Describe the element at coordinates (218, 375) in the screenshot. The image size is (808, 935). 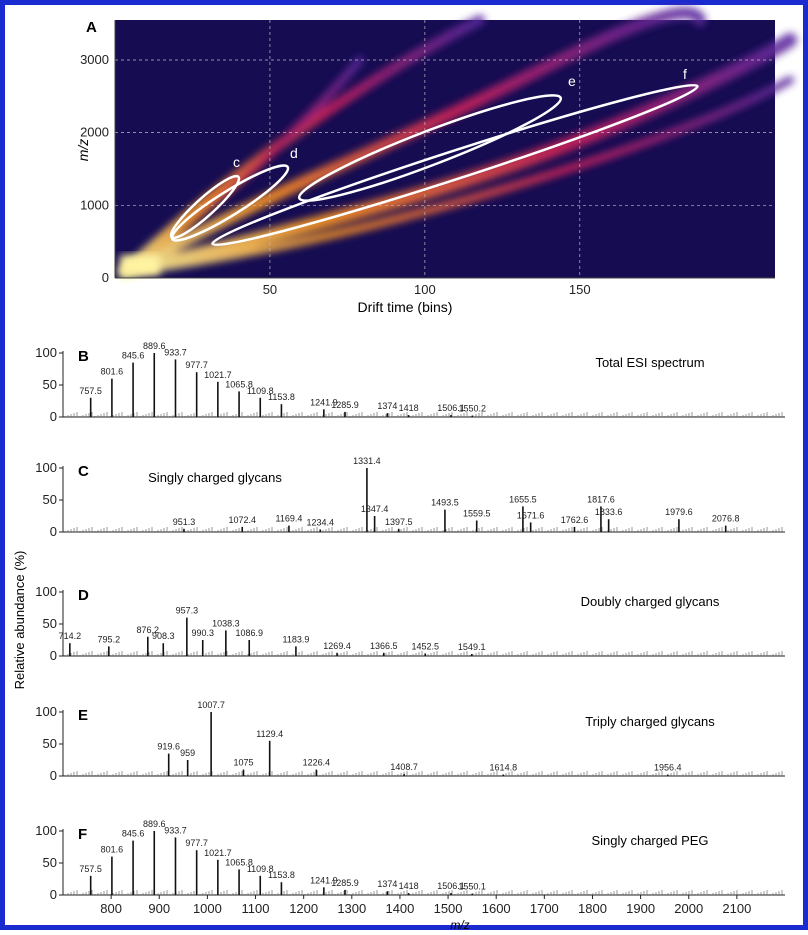
I see `peak-label: 1021.7` at that location.